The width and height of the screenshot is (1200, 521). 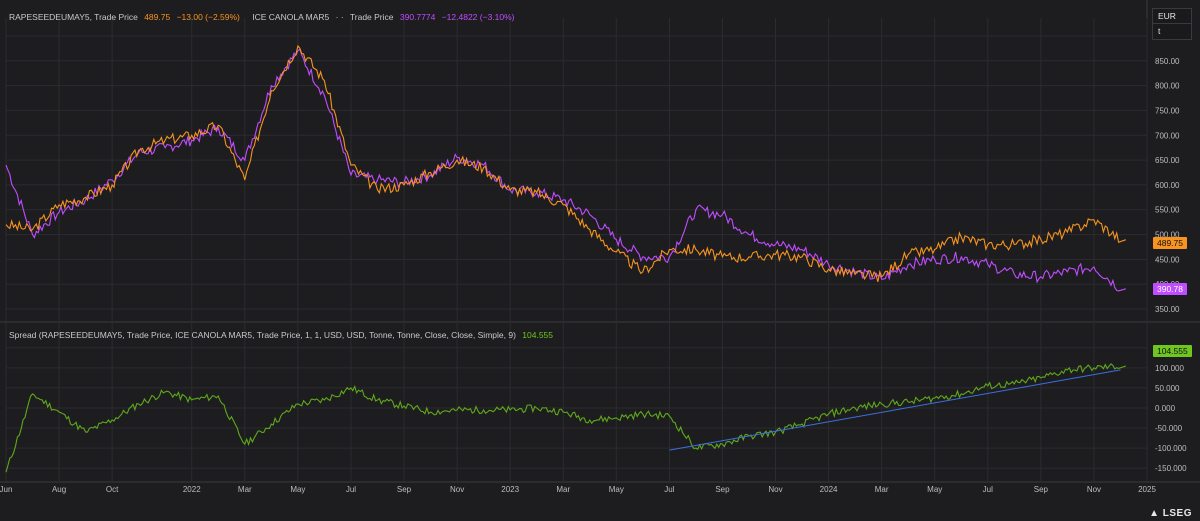 I want to click on y-tick-label: 800.00, so click(x=1167, y=86).